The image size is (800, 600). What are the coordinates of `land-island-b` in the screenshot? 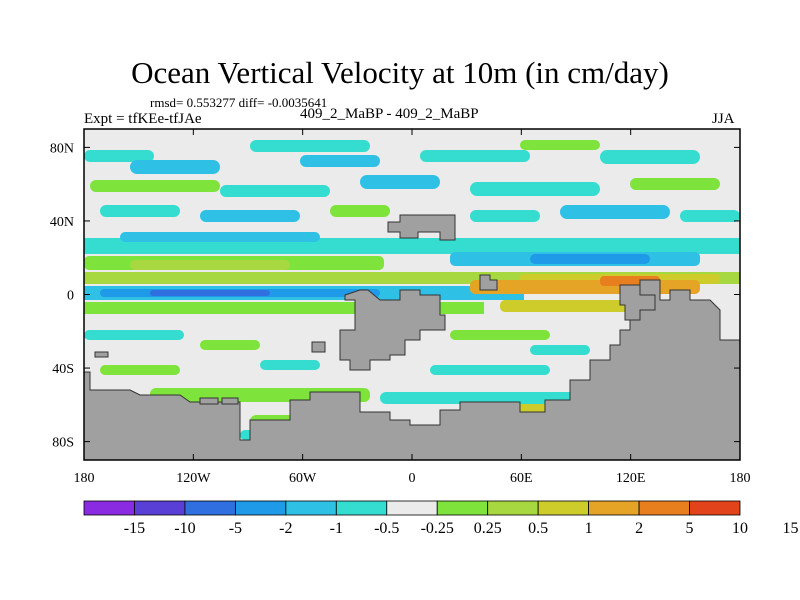 It's located at (318, 347).